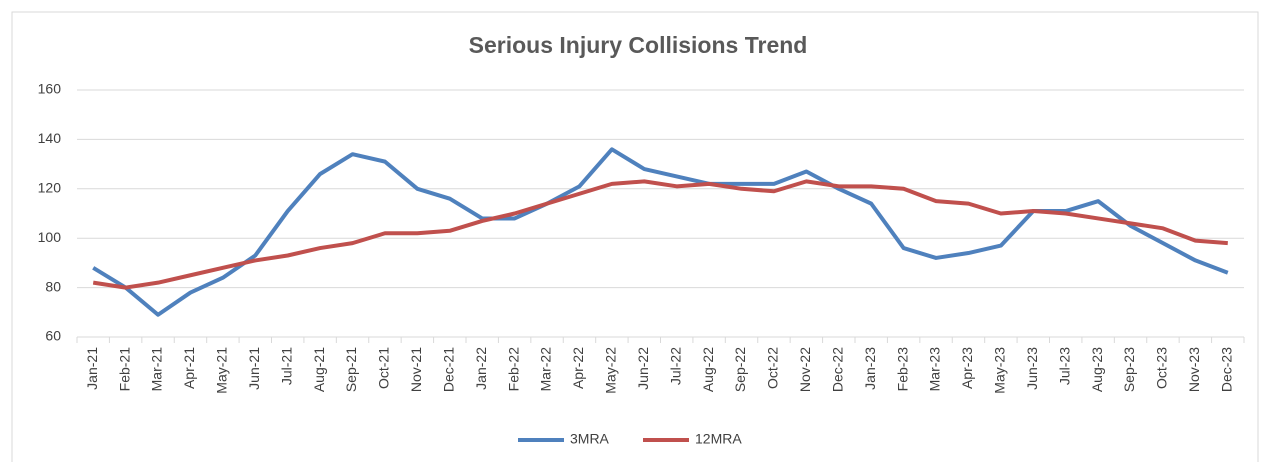 The width and height of the screenshot is (1268, 462). What do you see at coordinates (546, 369) in the screenshot?
I see `x-tick-label: Mar-22` at bounding box center [546, 369].